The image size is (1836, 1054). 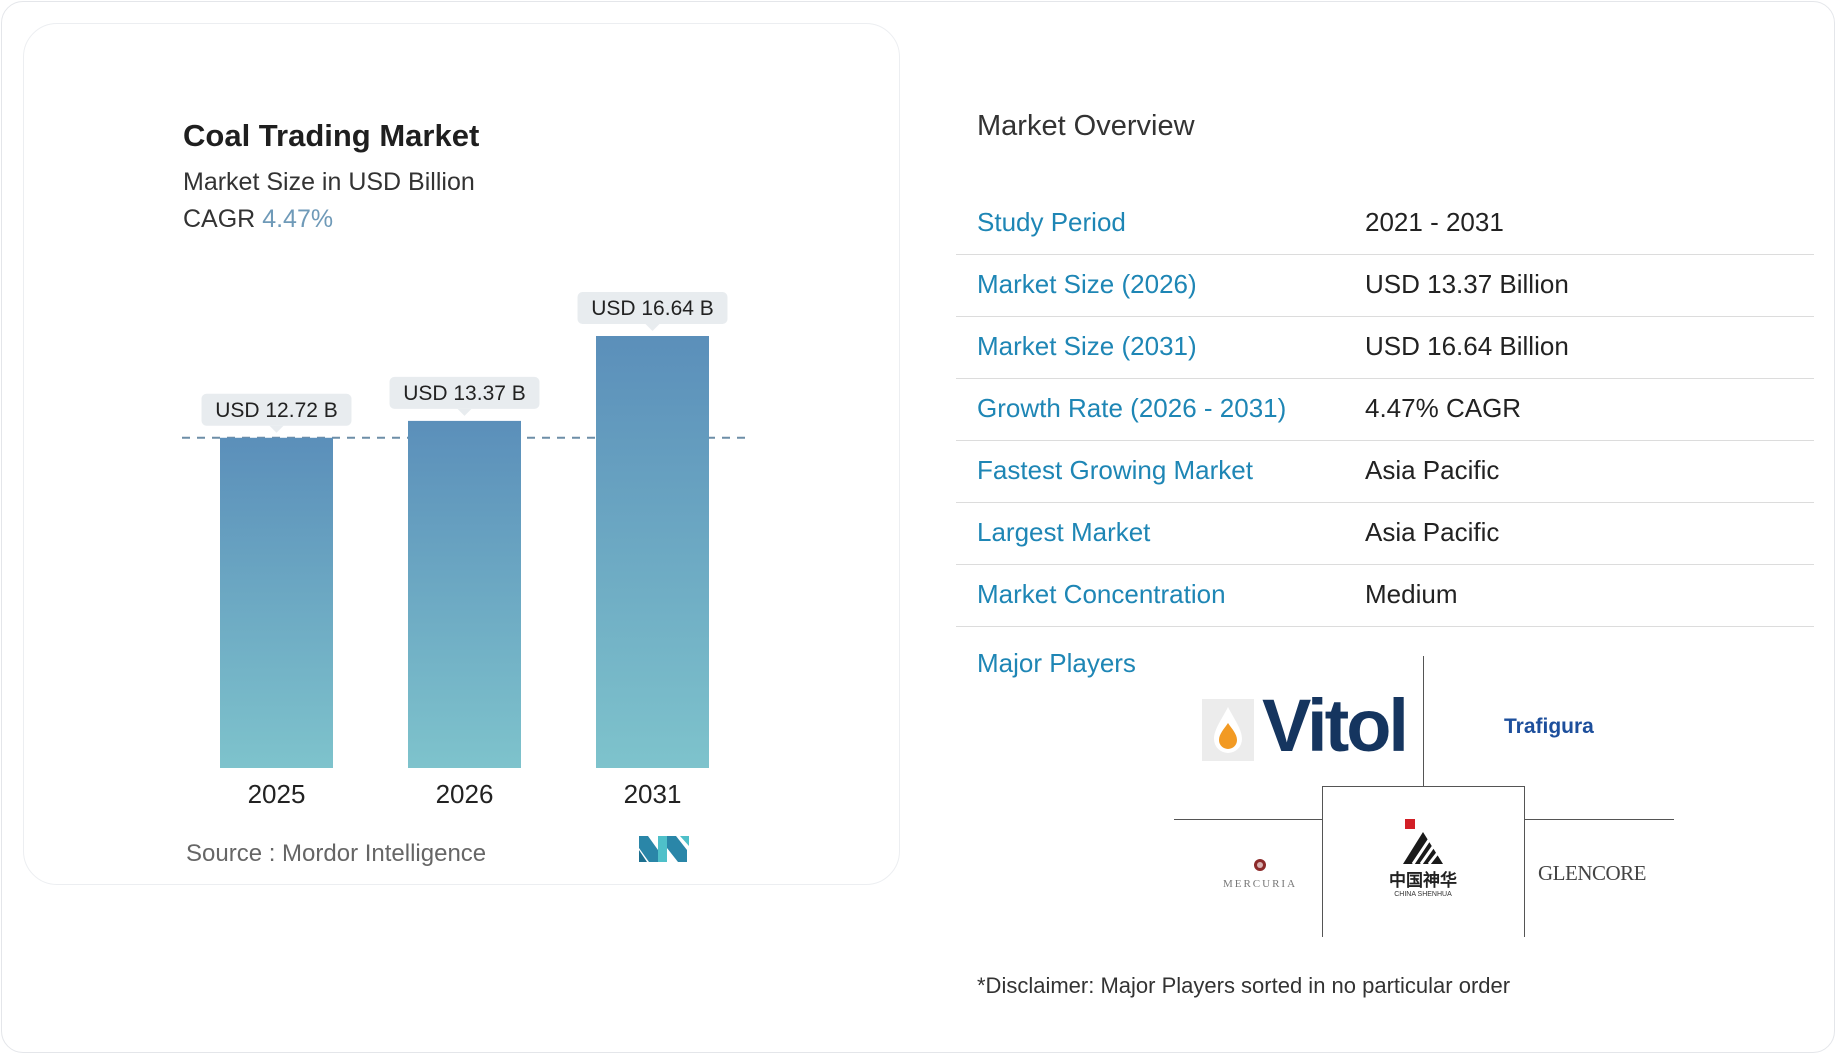 I want to click on overview-key: Largest Market, so click(x=1064, y=532).